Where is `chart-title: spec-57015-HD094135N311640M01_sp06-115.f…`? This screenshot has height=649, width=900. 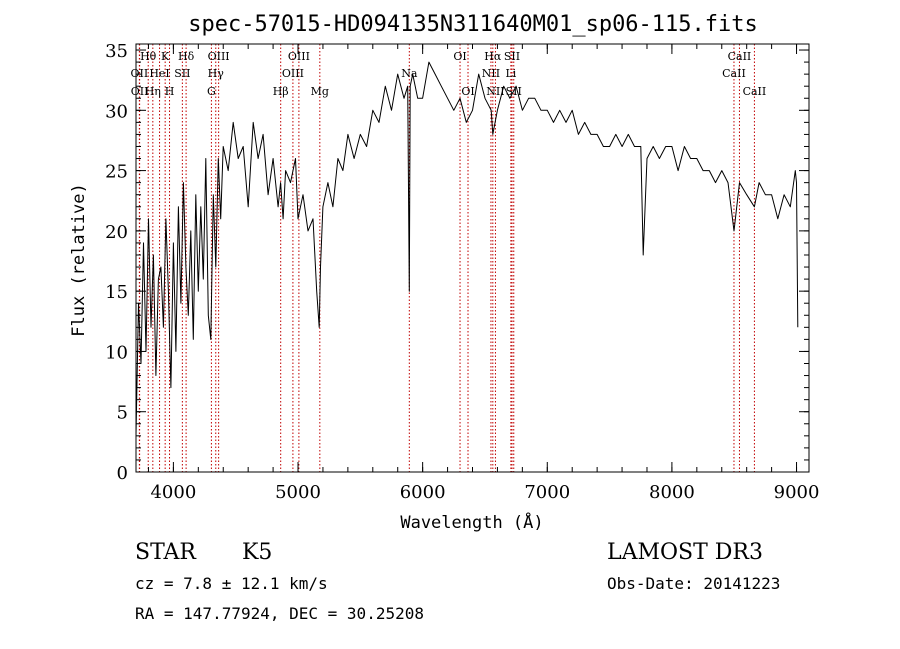
chart-title: spec-57015-HD094135N311640M01_sp06-115.f… is located at coordinates (473, 24).